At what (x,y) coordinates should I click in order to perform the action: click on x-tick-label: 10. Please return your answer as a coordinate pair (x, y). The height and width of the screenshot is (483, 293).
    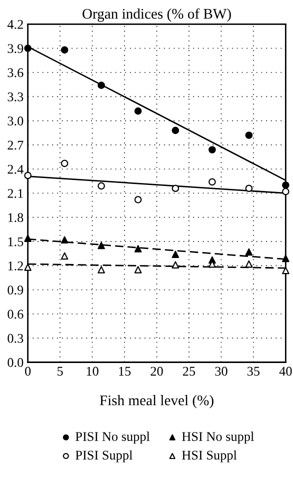
    Looking at the image, I should click on (92, 371).